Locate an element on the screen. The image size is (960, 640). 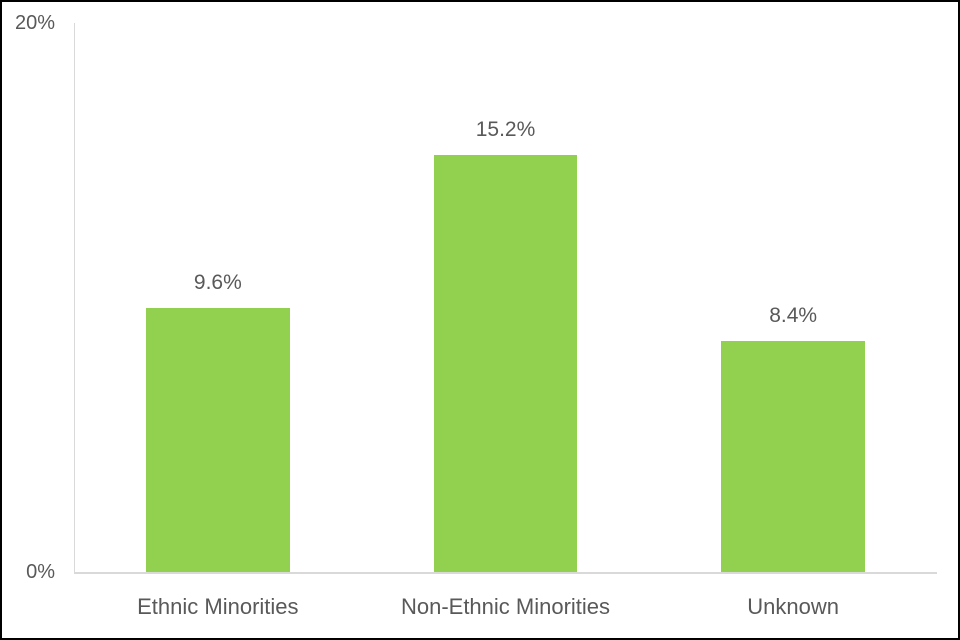
y-axis-tick-label: 20% is located at coordinates (34, 23).